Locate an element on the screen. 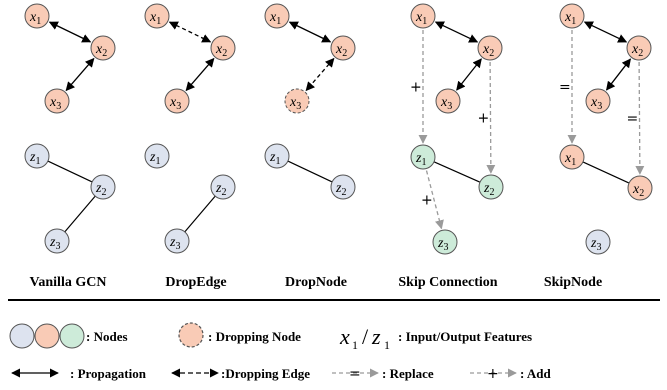  op-replace-x1-z1: = is located at coordinates (565, 88).